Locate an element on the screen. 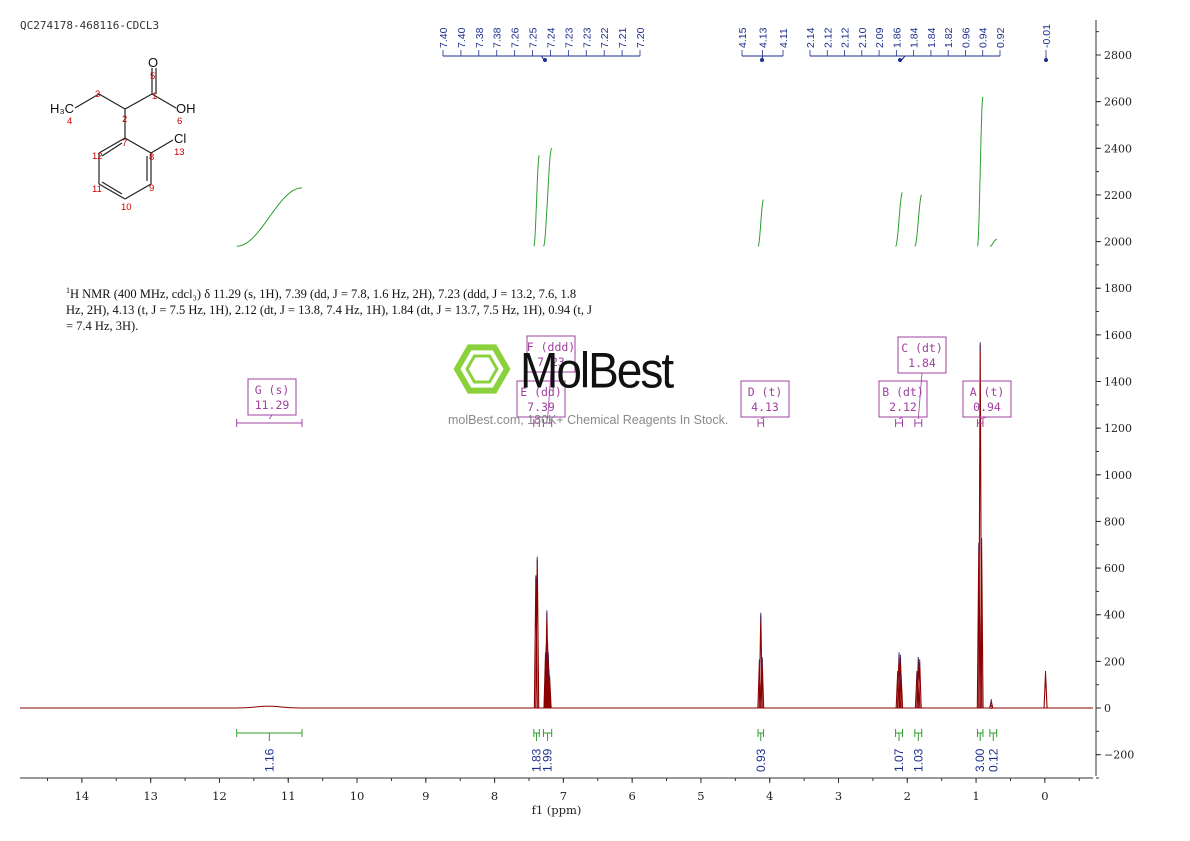 The height and width of the screenshot is (841, 1190). y-tick-label: 600 is located at coordinates (1114, 568).